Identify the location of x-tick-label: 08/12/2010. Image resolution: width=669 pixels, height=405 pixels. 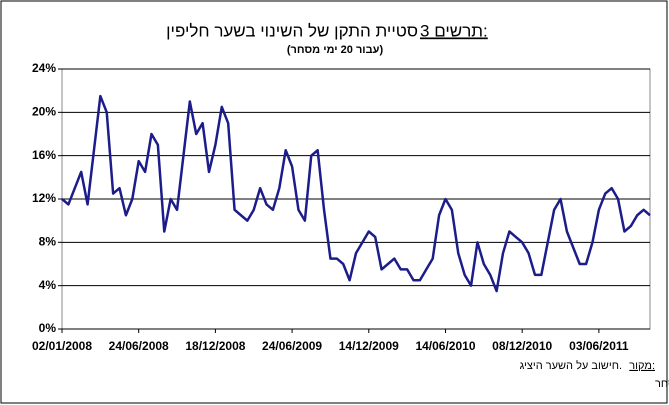
(522, 346).